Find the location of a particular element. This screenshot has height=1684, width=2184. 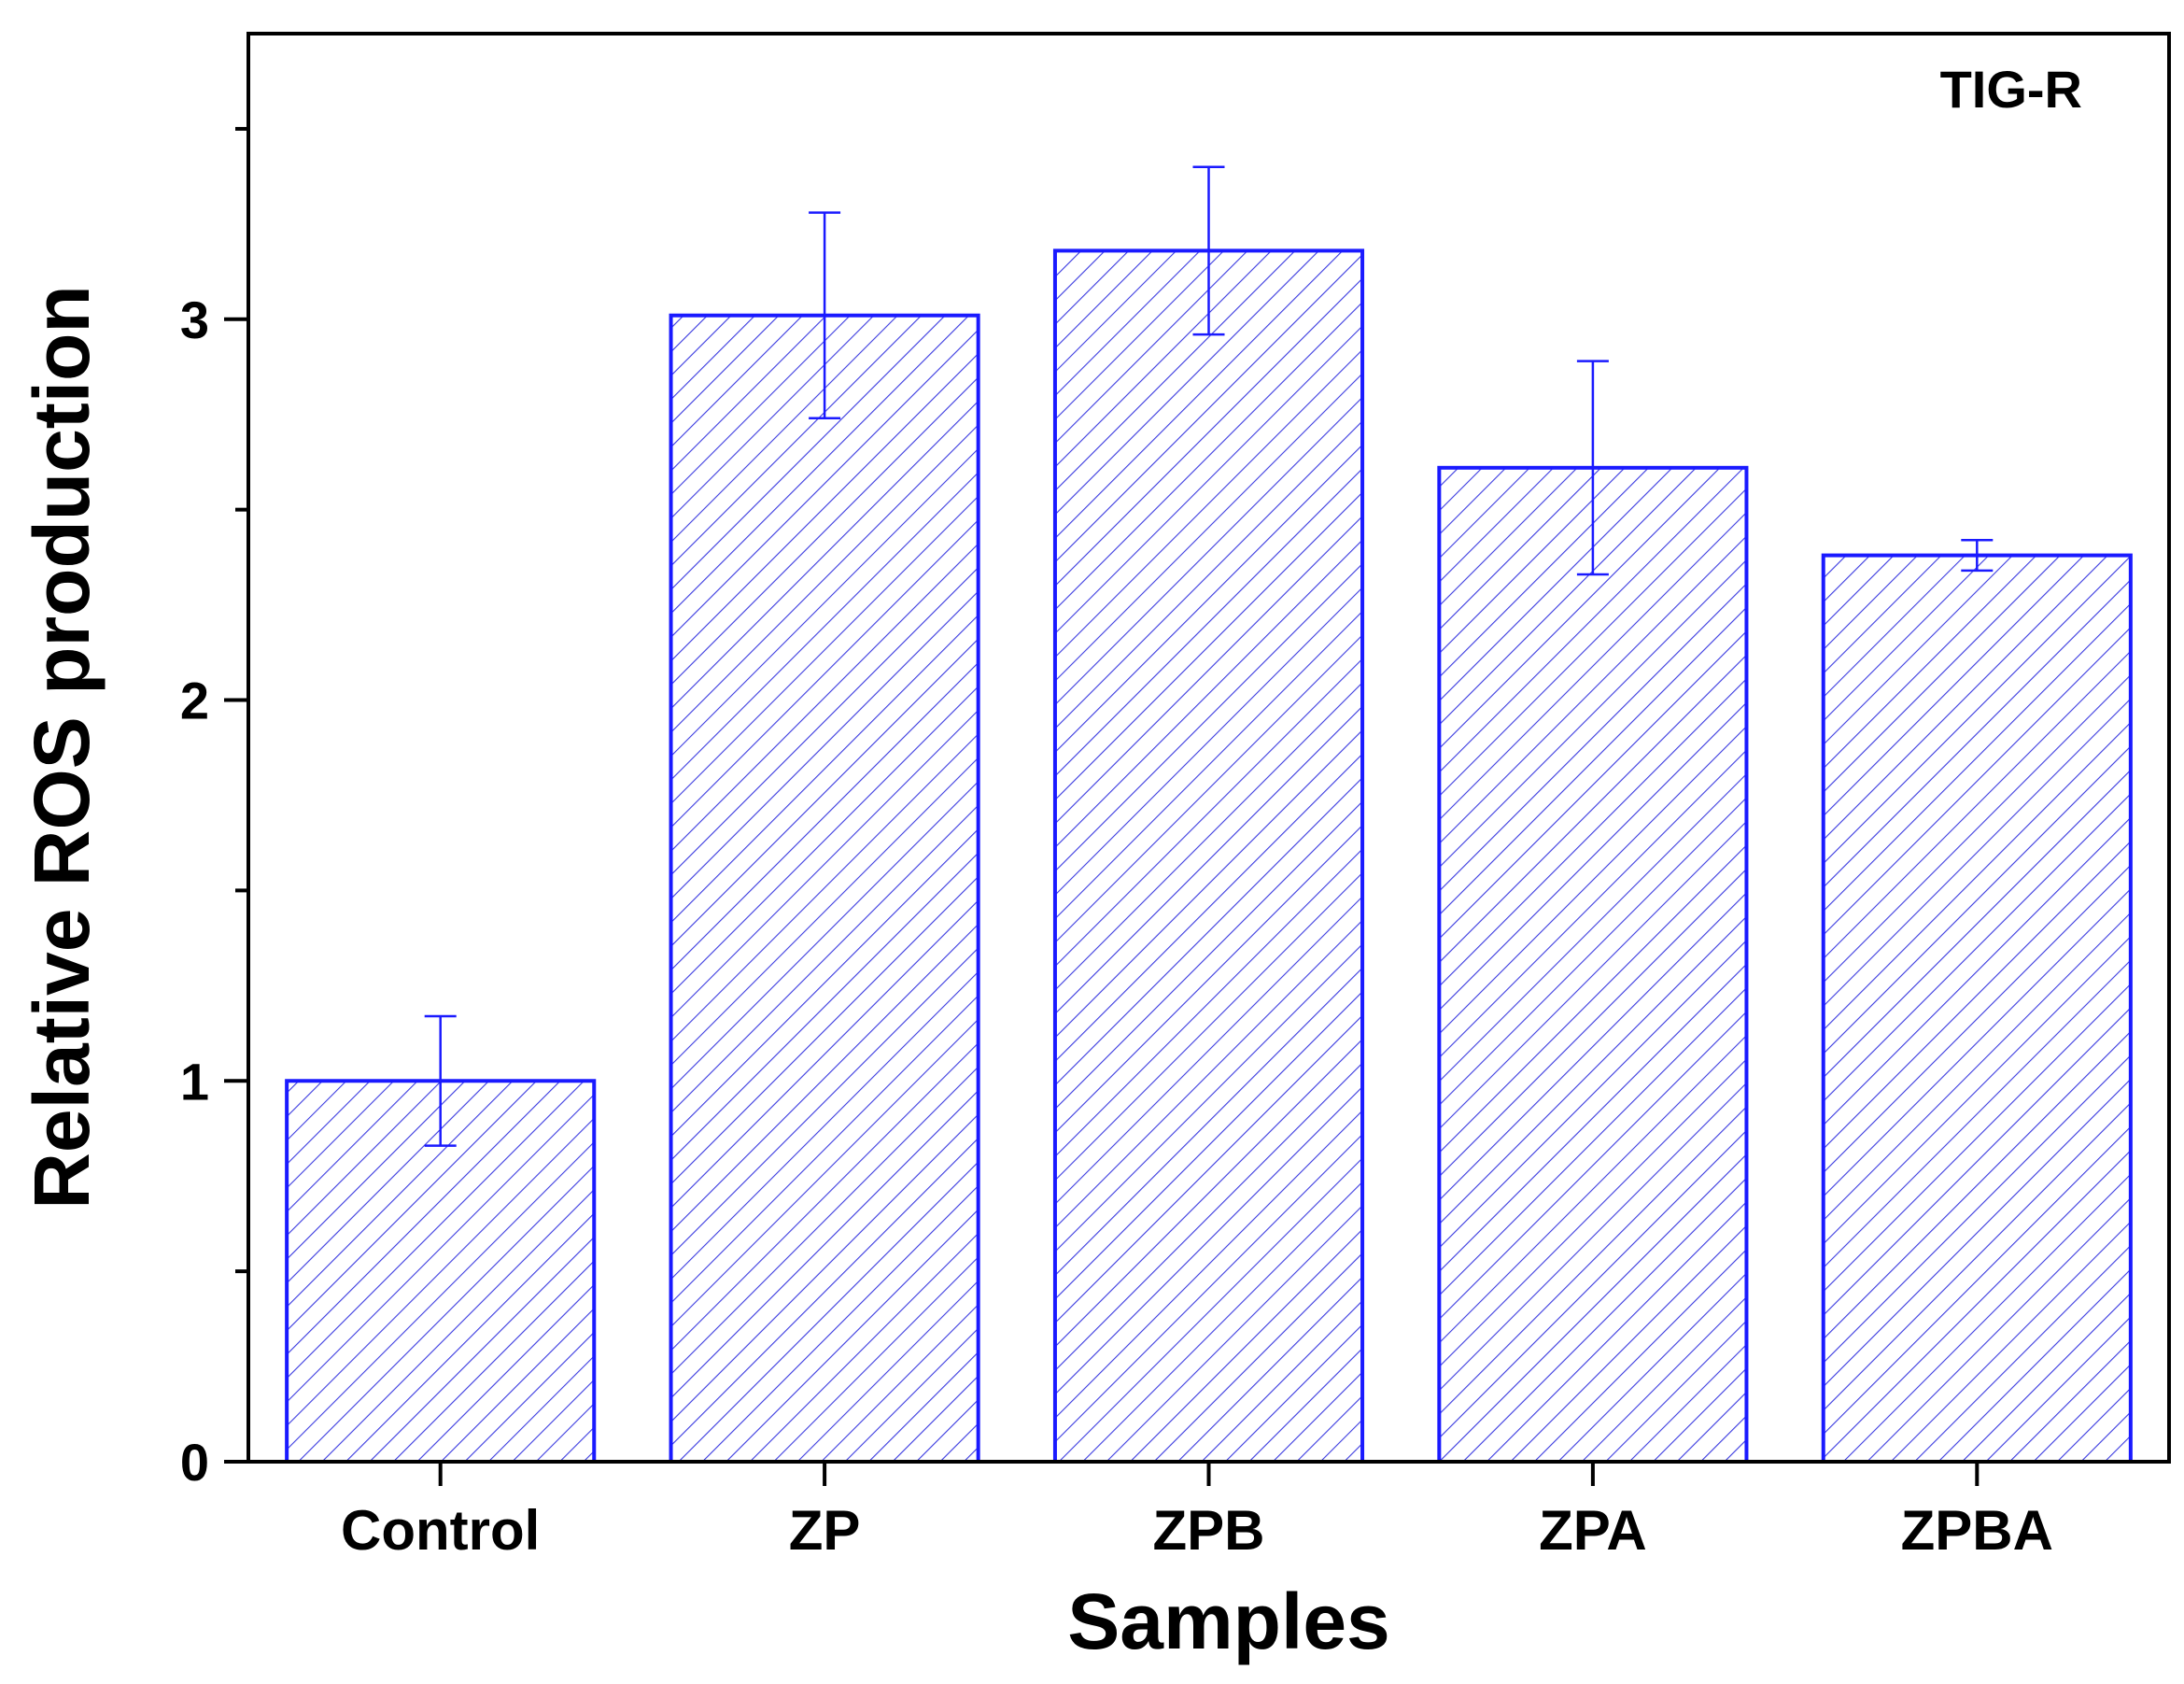

bar-zp is located at coordinates (824, 888).